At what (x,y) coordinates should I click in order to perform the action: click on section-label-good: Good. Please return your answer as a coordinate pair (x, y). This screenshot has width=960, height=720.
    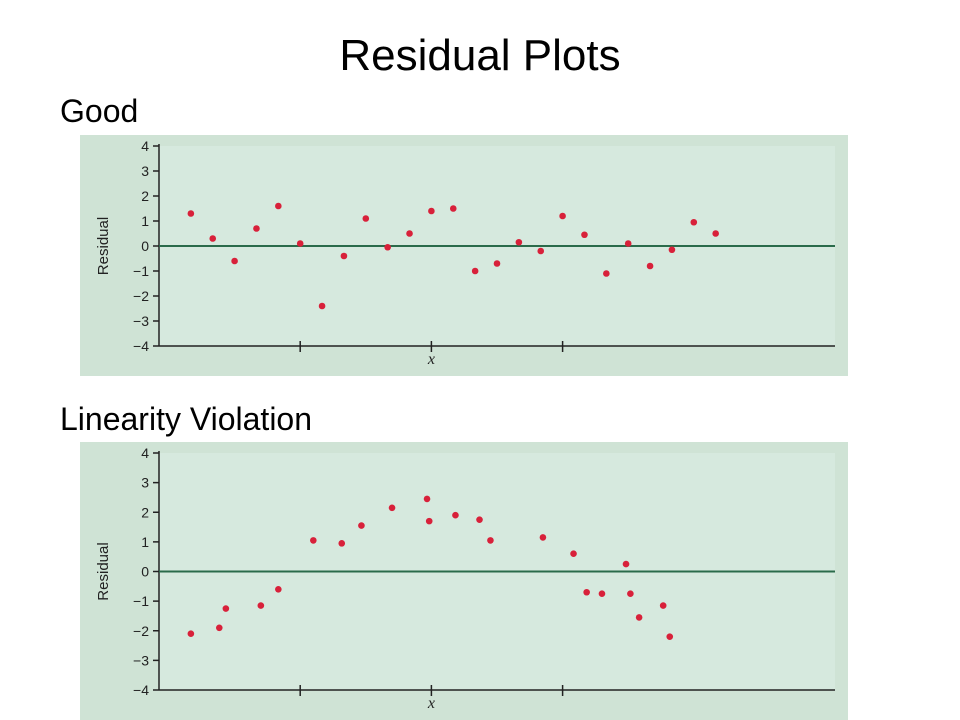
    Looking at the image, I should click on (99, 111).